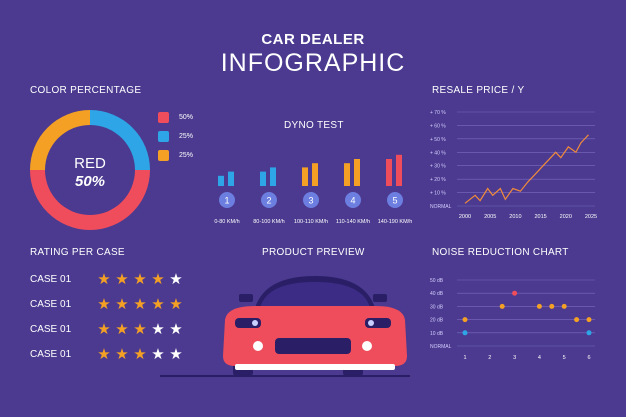 The width and height of the screenshot is (626, 417). I want to click on resale-x-tick: 2010, so click(515, 217).